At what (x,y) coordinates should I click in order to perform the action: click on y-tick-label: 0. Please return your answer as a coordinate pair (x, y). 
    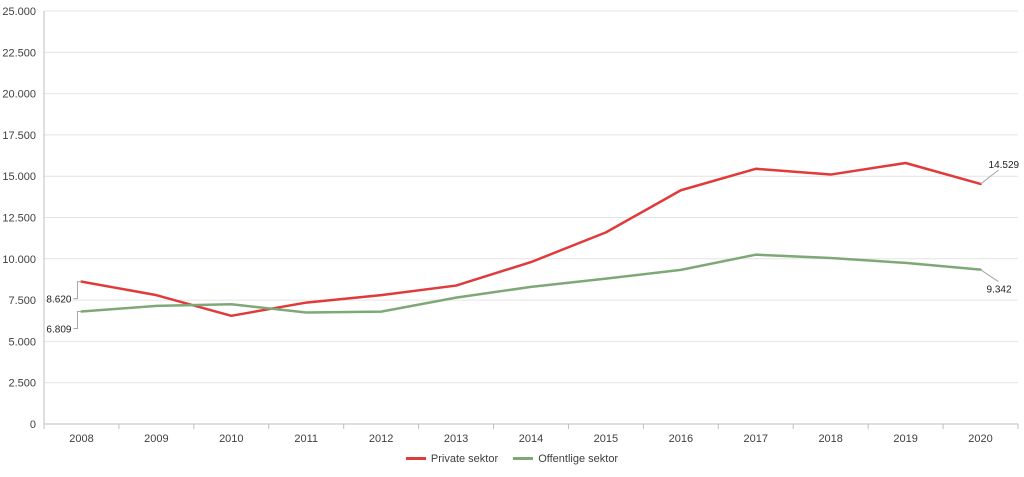
    Looking at the image, I should click on (33, 425).